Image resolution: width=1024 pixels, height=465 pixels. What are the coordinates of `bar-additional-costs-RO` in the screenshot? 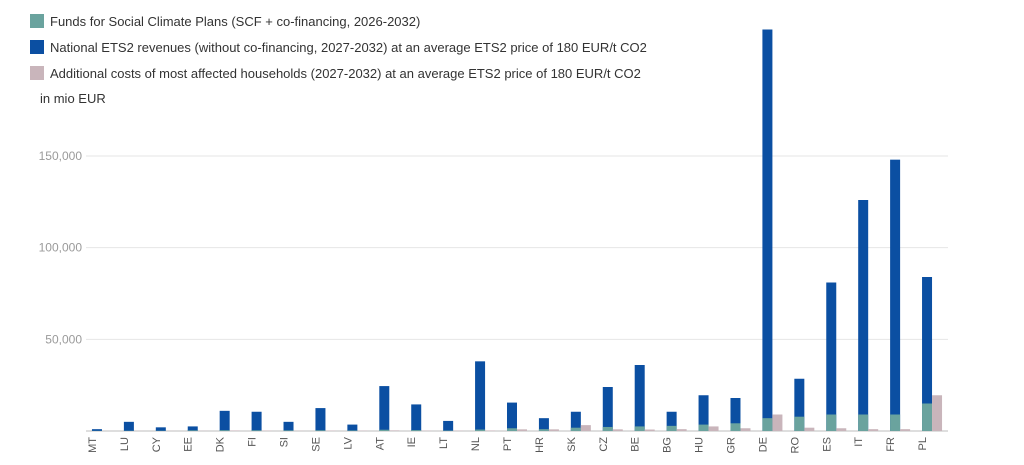 It's located at (809, 429).